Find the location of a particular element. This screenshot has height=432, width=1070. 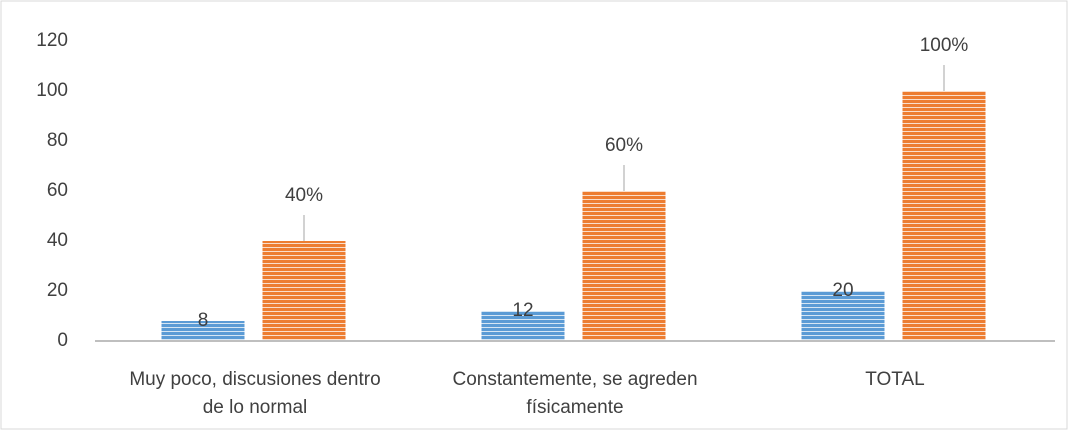

data-label: 20 is located at coordinates (842, 290).